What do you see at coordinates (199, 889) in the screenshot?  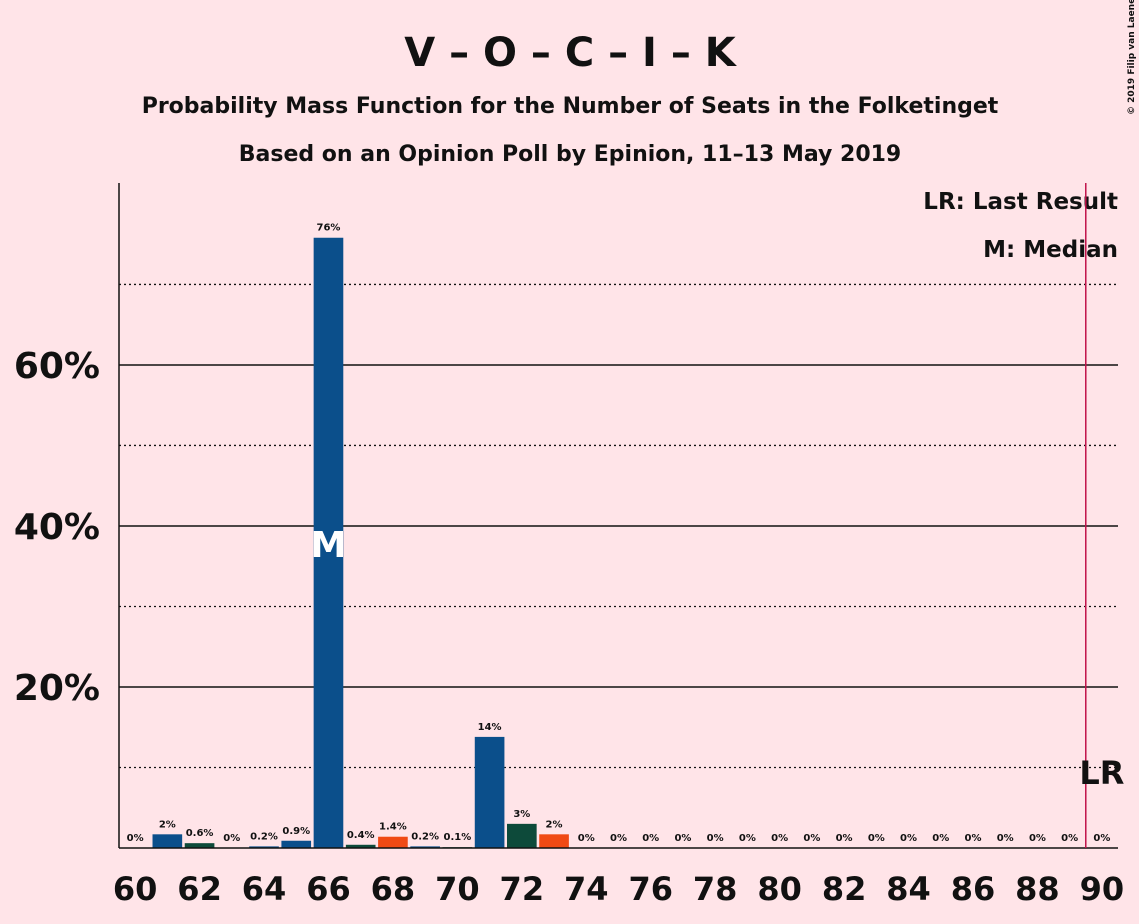 I see `x-tick-label: 62` at bounding box center [199, 889].